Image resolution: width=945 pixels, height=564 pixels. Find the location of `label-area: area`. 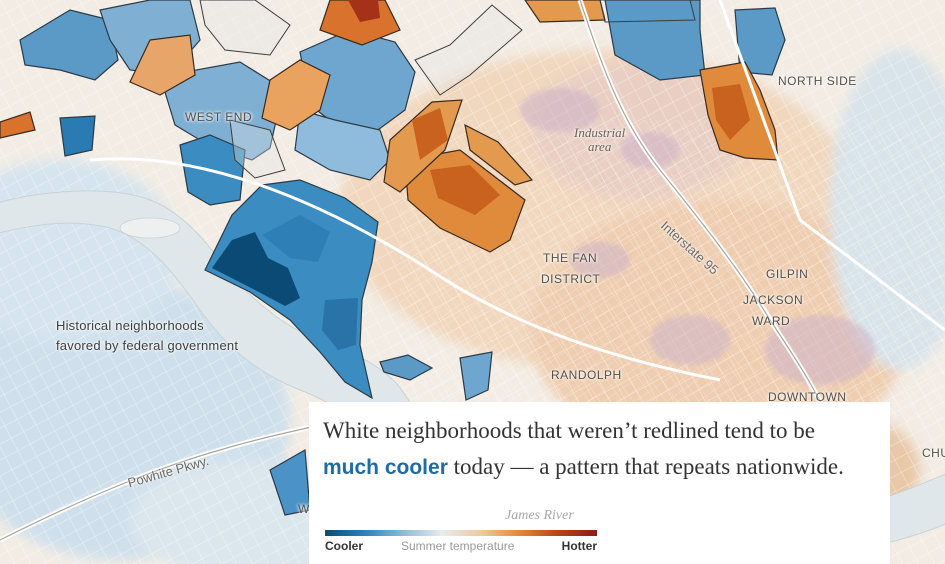

label-area: area is located at coordinates (599, 146).